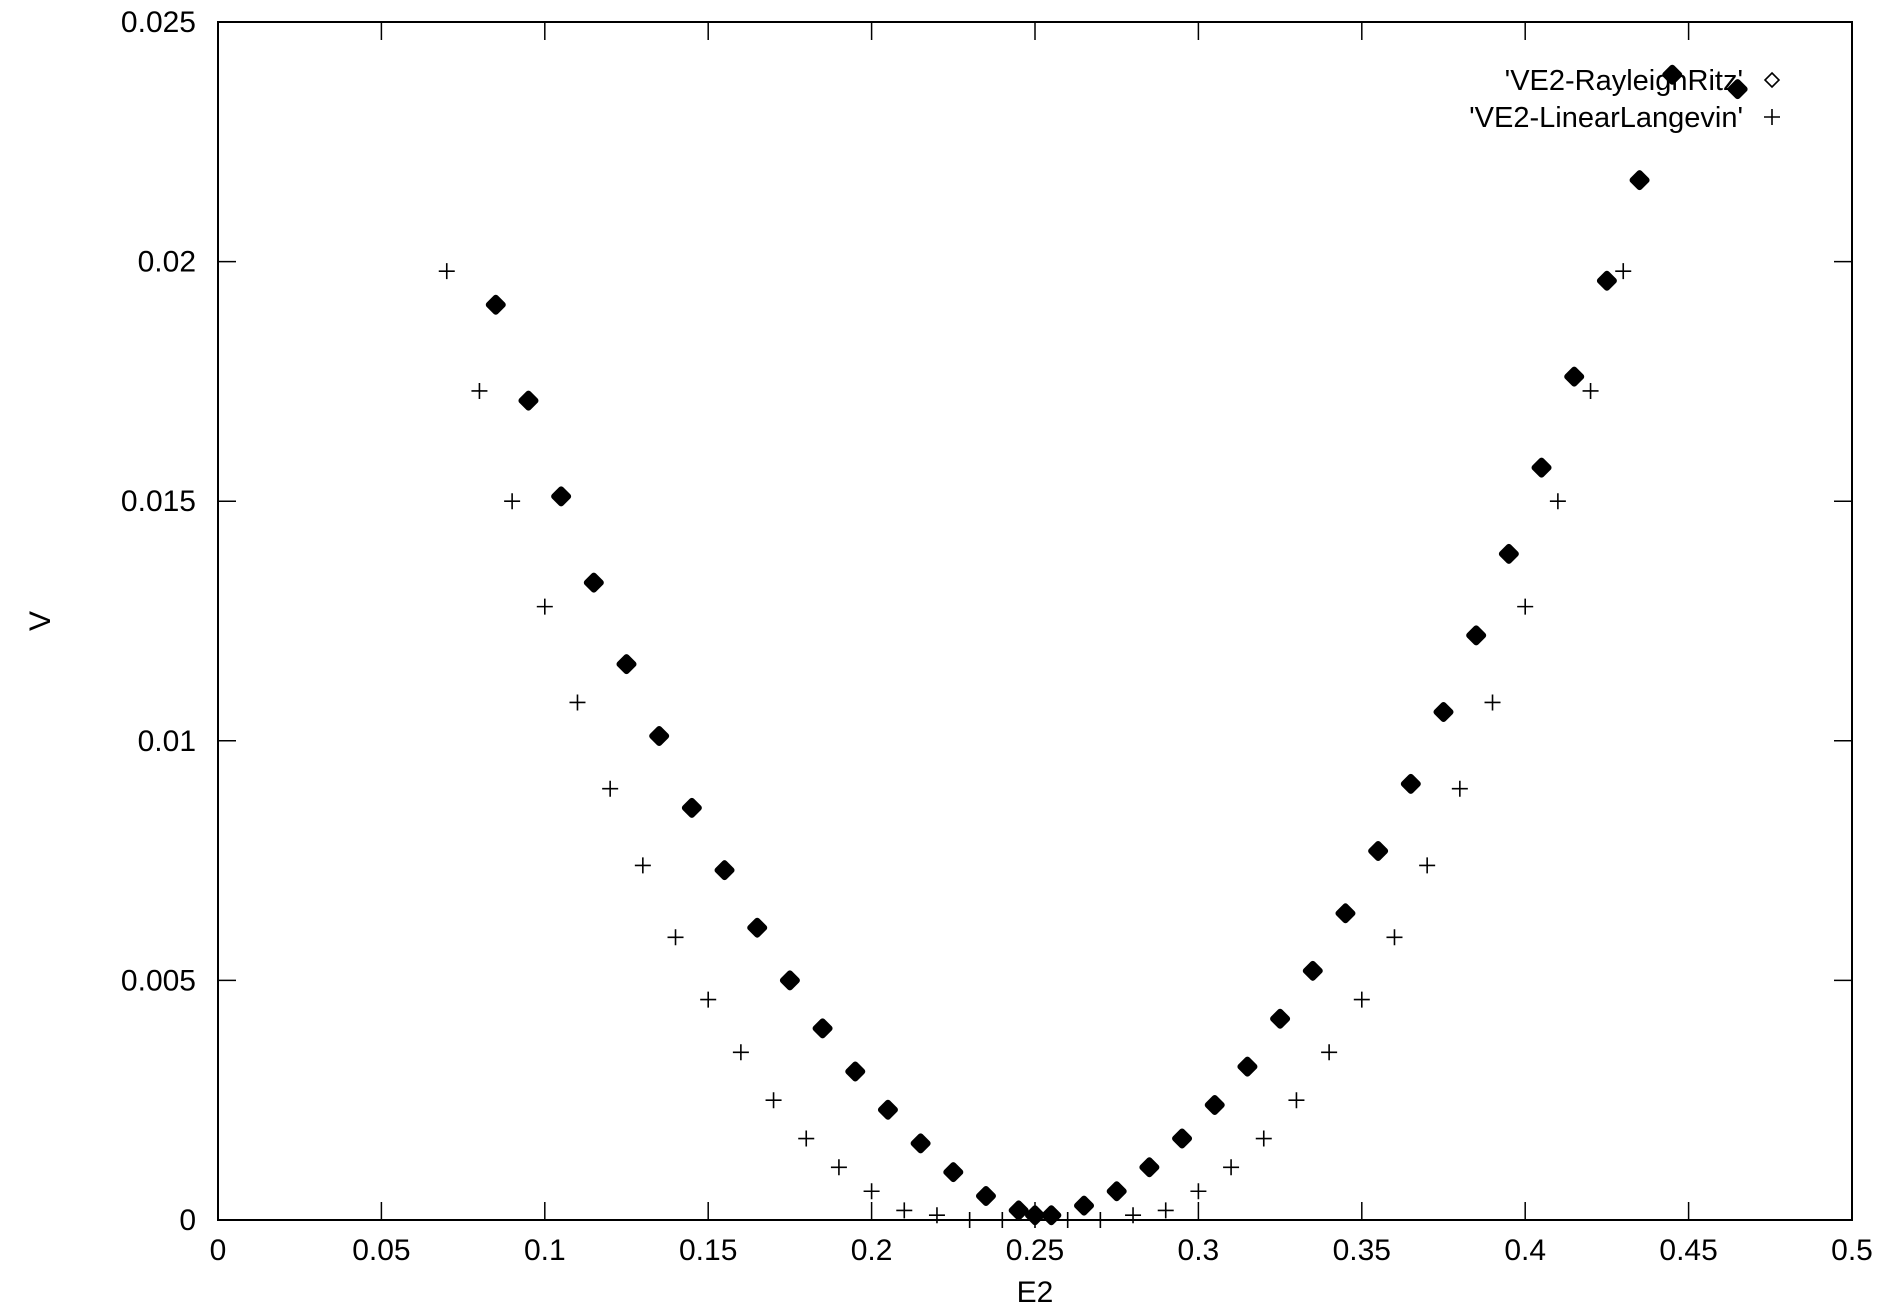  What do you see at coordinates (167, 741) in the screenshot?
I see `y-tick-label: 0.01` at bounding box center [167, 741].